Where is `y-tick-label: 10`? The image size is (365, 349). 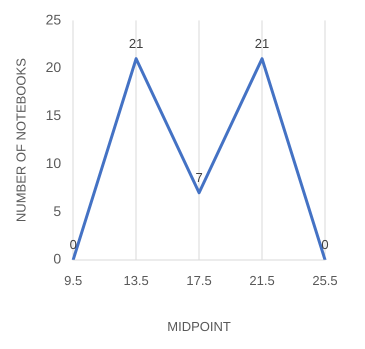
y-tick-label: 10 is located at coordinates (54, 162).